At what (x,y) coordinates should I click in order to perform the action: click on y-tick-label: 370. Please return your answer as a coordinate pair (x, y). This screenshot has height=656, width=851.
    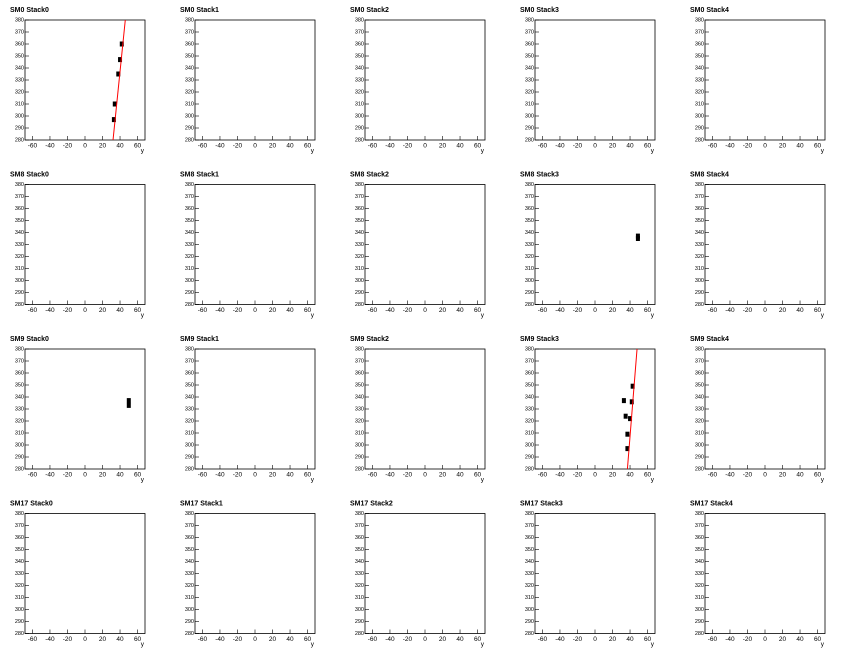
    Looking at the image, I should click on (359, 361).